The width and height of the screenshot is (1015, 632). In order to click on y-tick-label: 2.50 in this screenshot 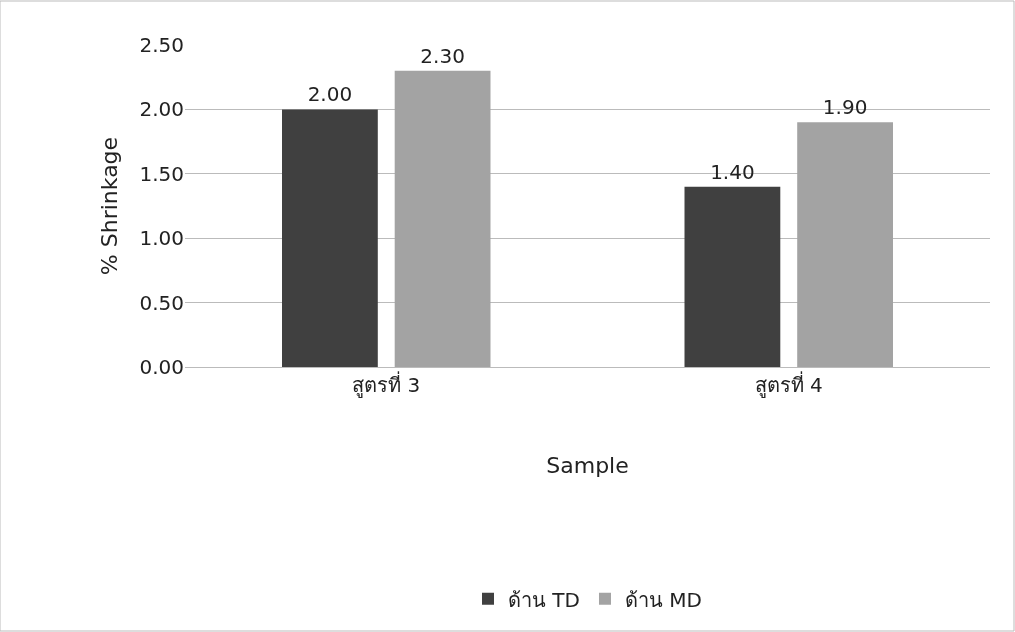, I will do `click(161, 45)`.